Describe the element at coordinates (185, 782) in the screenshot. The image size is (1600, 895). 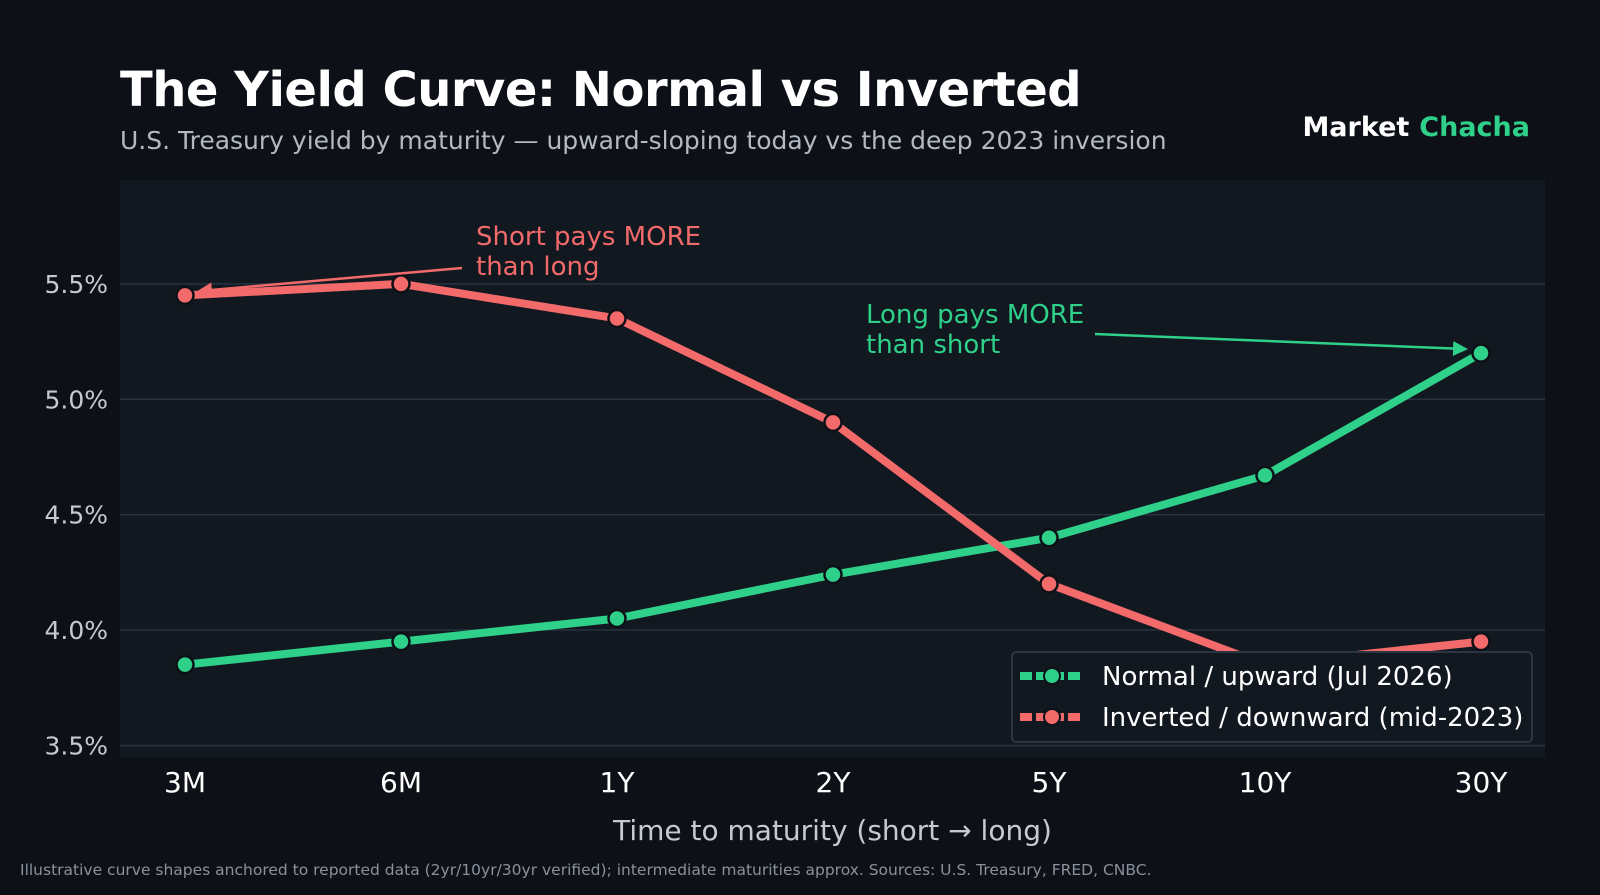
I see `x-tick-label: 3M` at that location.